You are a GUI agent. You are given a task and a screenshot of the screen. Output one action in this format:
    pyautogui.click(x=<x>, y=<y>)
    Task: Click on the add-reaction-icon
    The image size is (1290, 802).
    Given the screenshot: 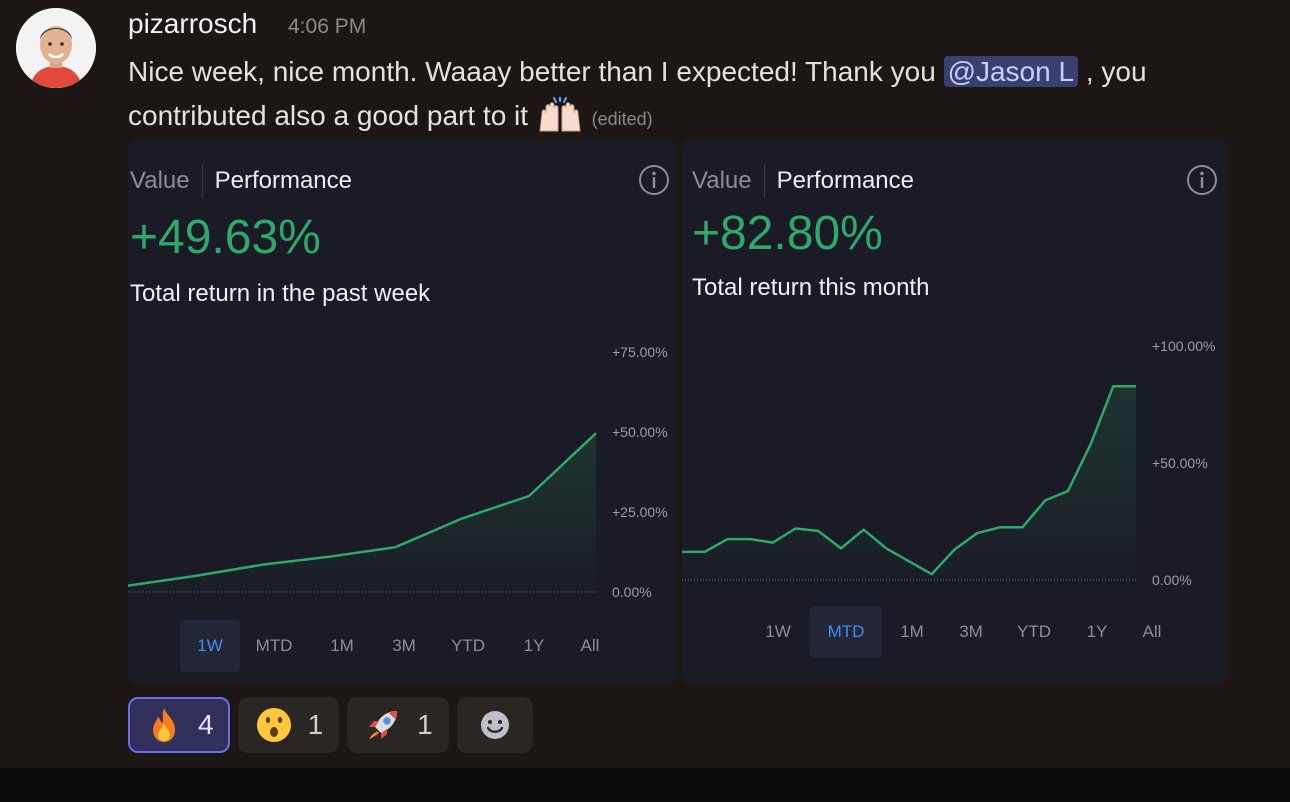 What is the action you would take?
    pyautogui.click(x=495, y=725)
    